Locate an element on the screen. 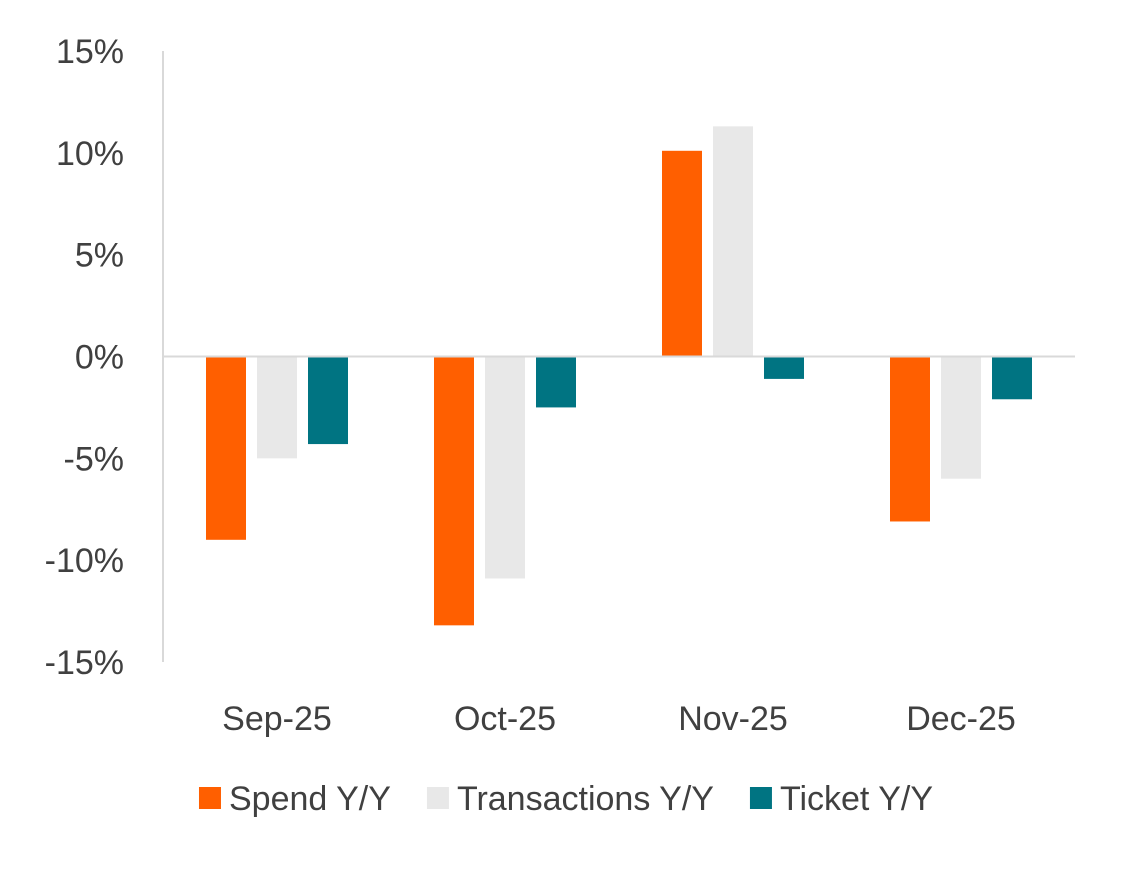  y-tick-label: 0% is located at coordinates (99, 358).